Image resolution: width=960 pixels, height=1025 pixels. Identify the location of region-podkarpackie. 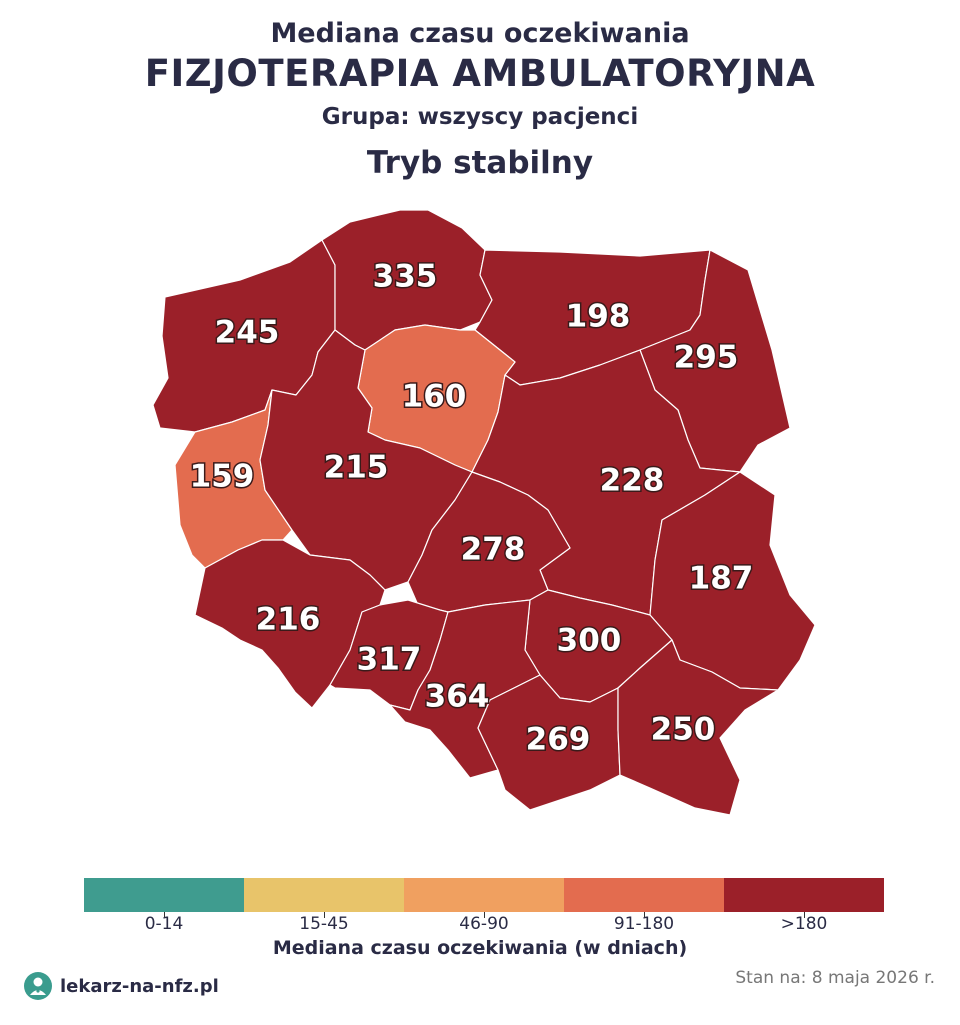
(698, 727).